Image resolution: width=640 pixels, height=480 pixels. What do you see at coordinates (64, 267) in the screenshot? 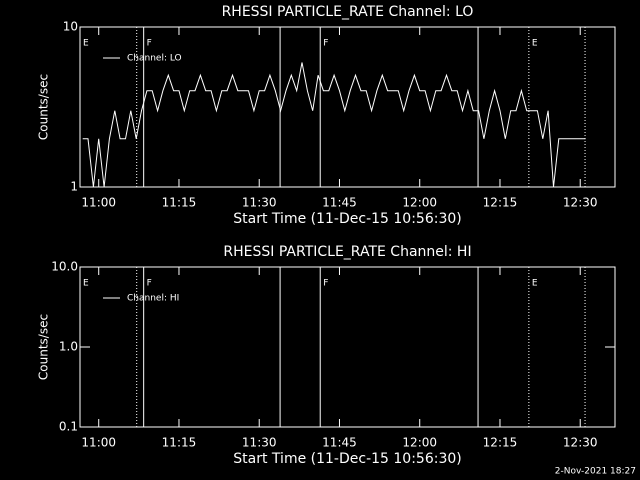
I see `y-tick-label: 10.0` at bounding box center [64, 267].